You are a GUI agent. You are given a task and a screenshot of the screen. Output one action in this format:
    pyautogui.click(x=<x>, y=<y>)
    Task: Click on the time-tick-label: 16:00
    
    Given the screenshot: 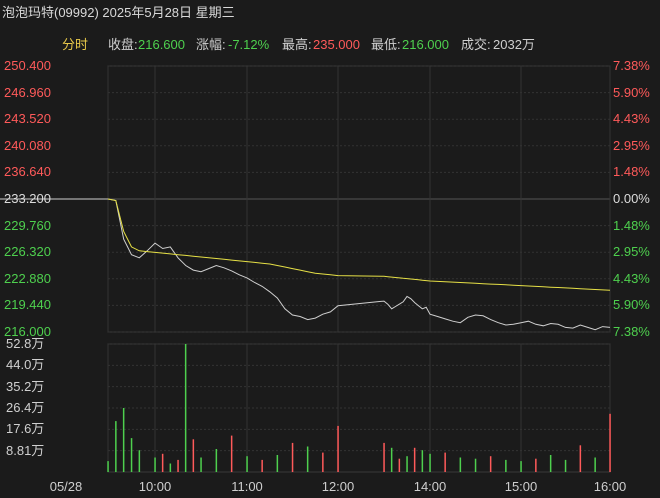 What is the action you would take?
    pyautogui.click(x=610, y=486)
    